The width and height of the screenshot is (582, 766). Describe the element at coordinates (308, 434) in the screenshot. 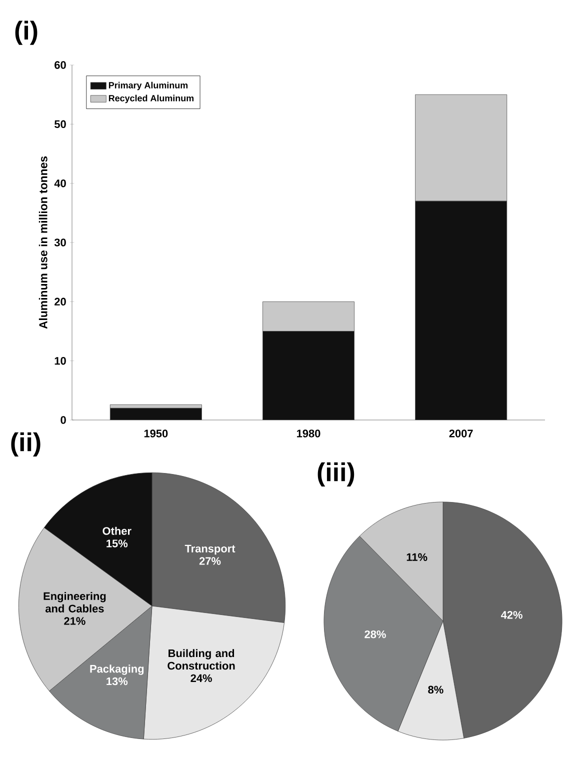

I see `x-tick-label: 1980` at that location.